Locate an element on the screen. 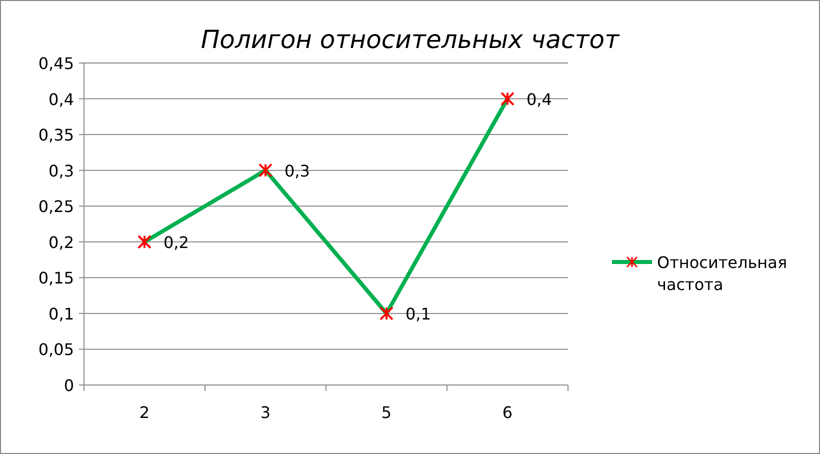 The width and height of the screenshot is (820, 454). x-tick-label: 5 is located at coordinates (386, 412).